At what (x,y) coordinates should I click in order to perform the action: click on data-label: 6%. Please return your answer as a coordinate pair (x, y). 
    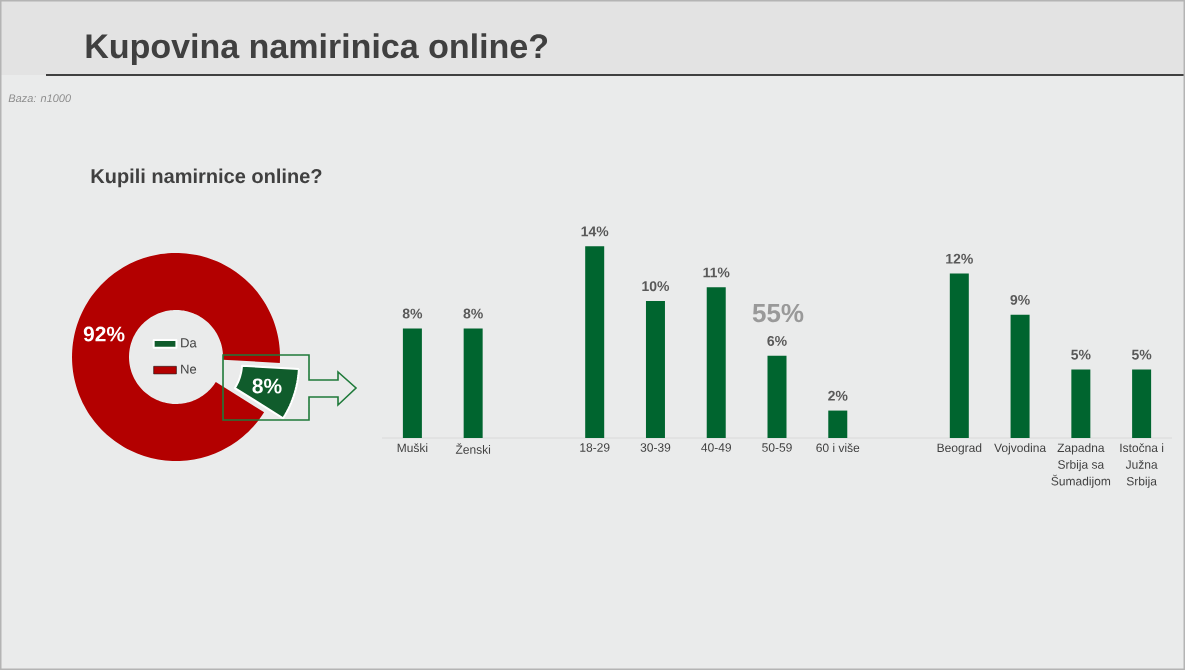
    Looking at the image, I should click on (777, 341).